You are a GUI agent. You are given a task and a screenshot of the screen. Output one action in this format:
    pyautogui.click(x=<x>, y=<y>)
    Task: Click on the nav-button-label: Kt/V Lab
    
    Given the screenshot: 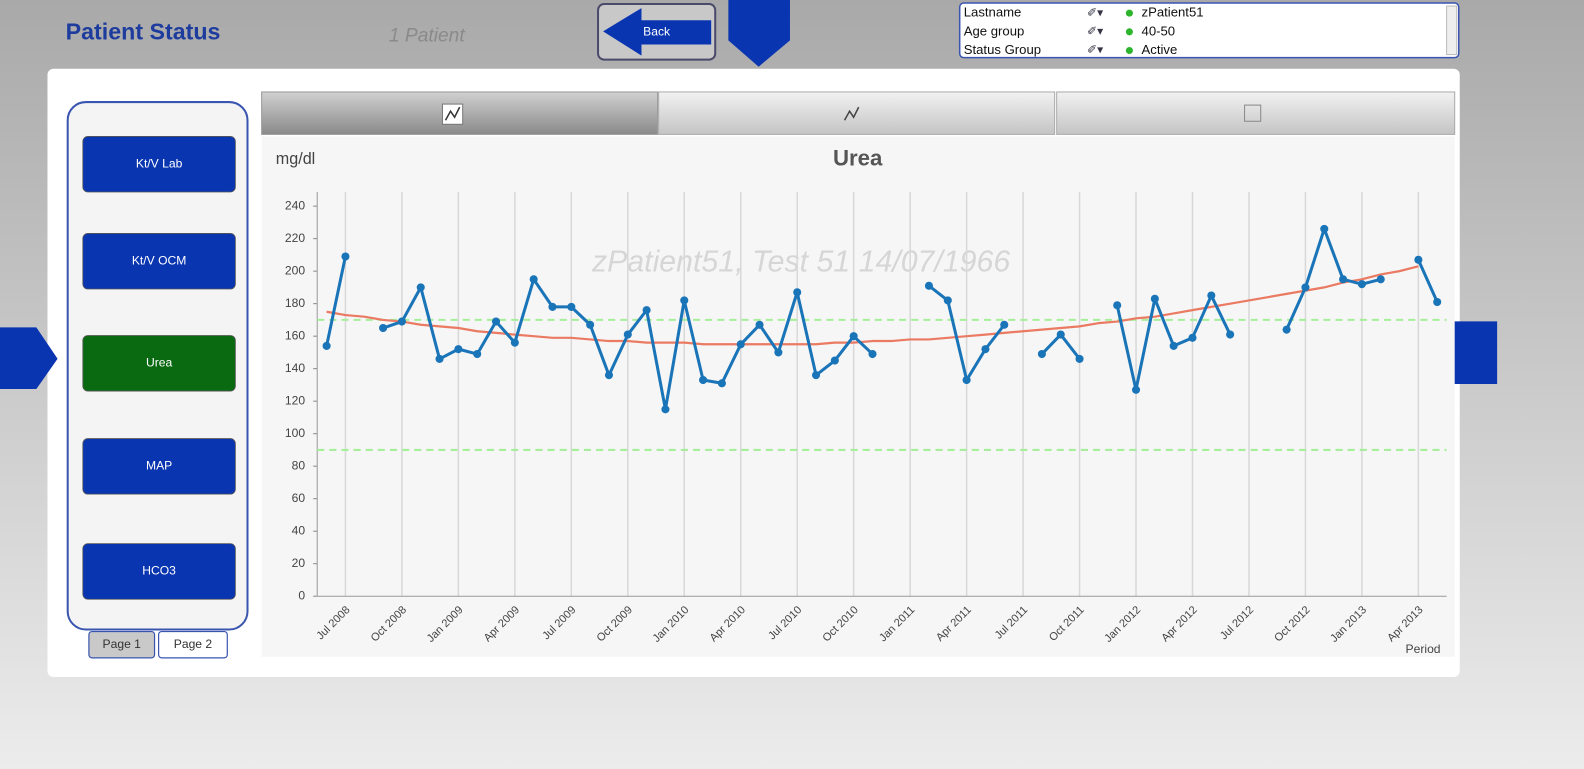 What is the action you would take?
    pyautogui.click(x=159, y=163)
    